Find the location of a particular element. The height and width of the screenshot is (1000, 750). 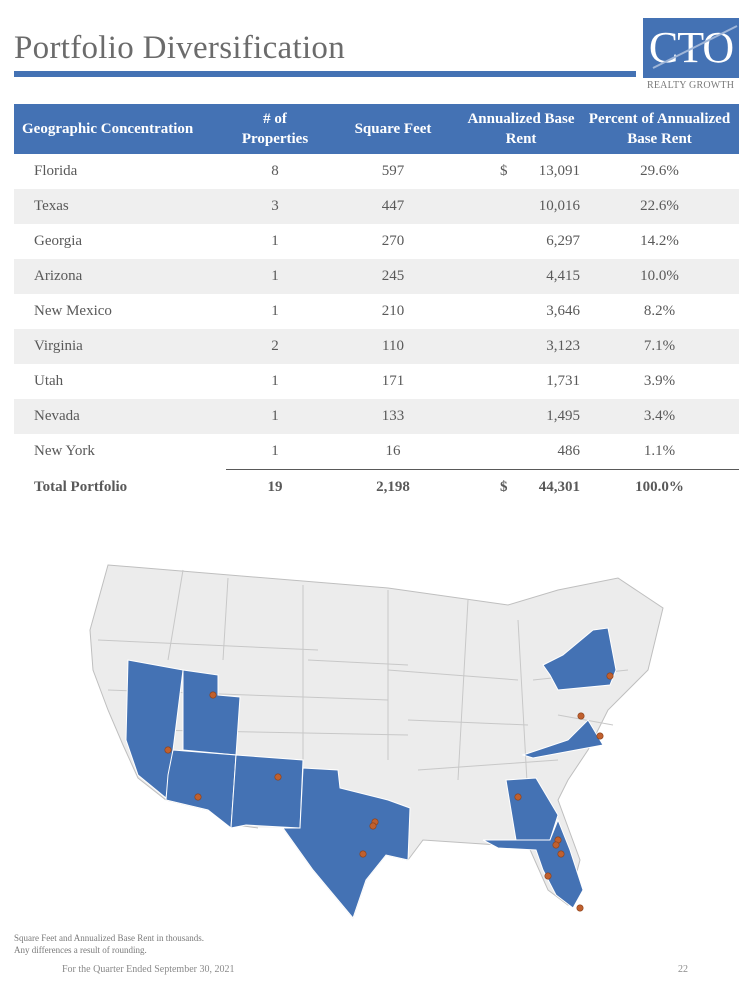

row-rent: 4,415 is located at coordinates (521, 276).